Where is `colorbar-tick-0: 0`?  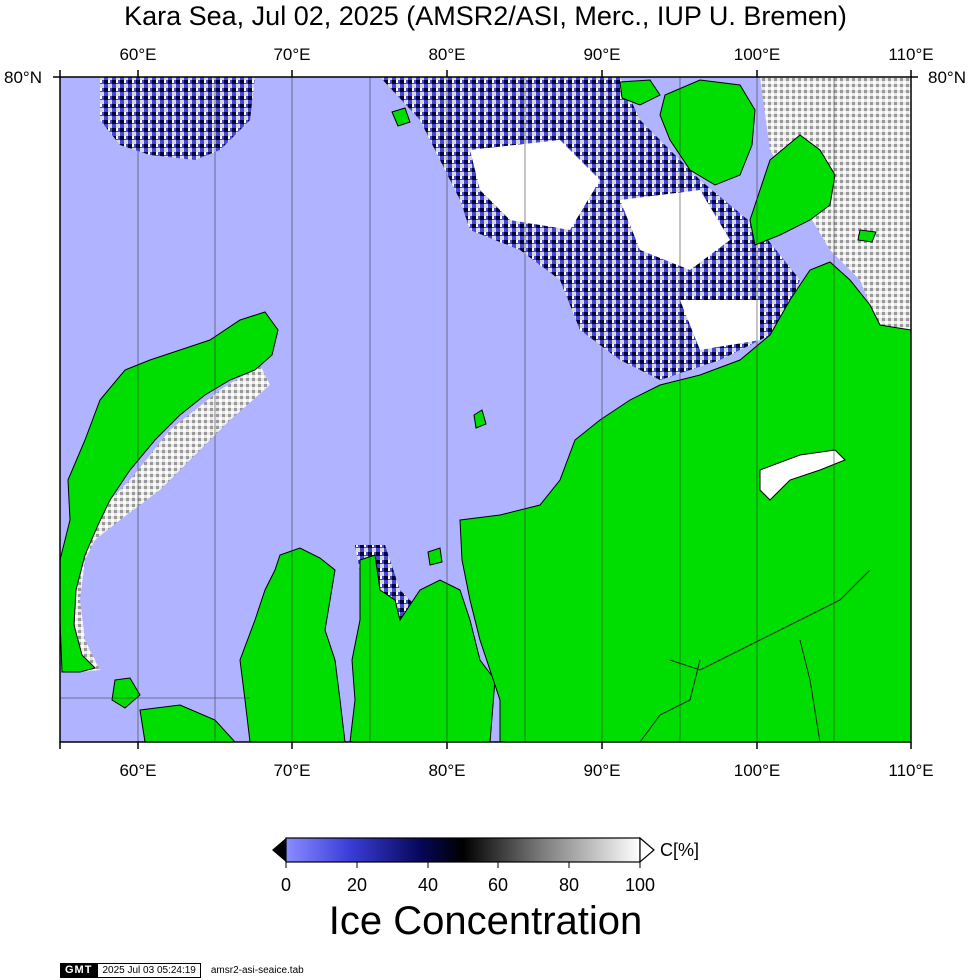 colorbar-tick-0: 0 is located at coordinates (286, 885).